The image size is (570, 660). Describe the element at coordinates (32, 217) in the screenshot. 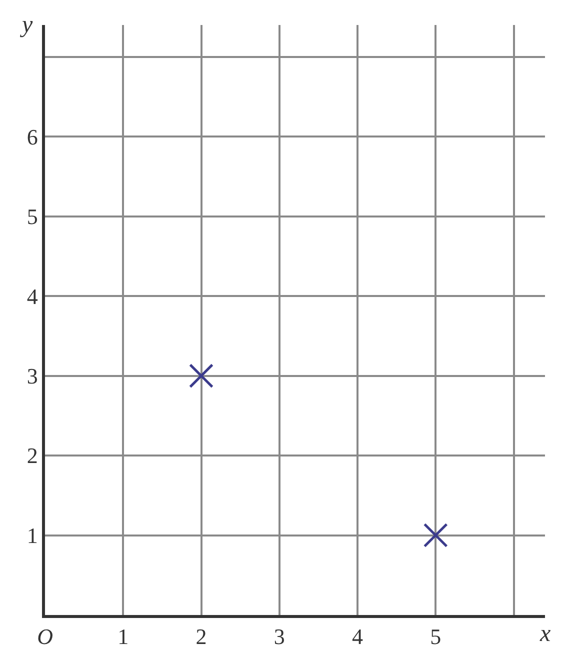

I see `y-tick-label: 5` at that location.